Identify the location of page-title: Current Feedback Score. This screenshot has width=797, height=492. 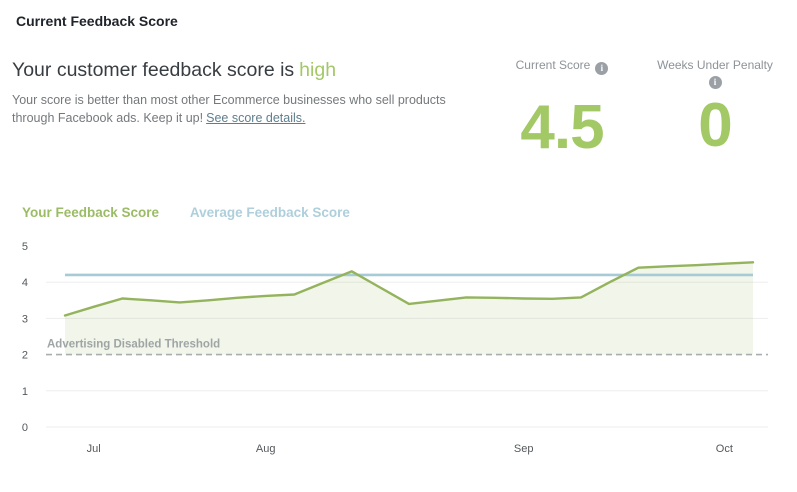
(97, 21).